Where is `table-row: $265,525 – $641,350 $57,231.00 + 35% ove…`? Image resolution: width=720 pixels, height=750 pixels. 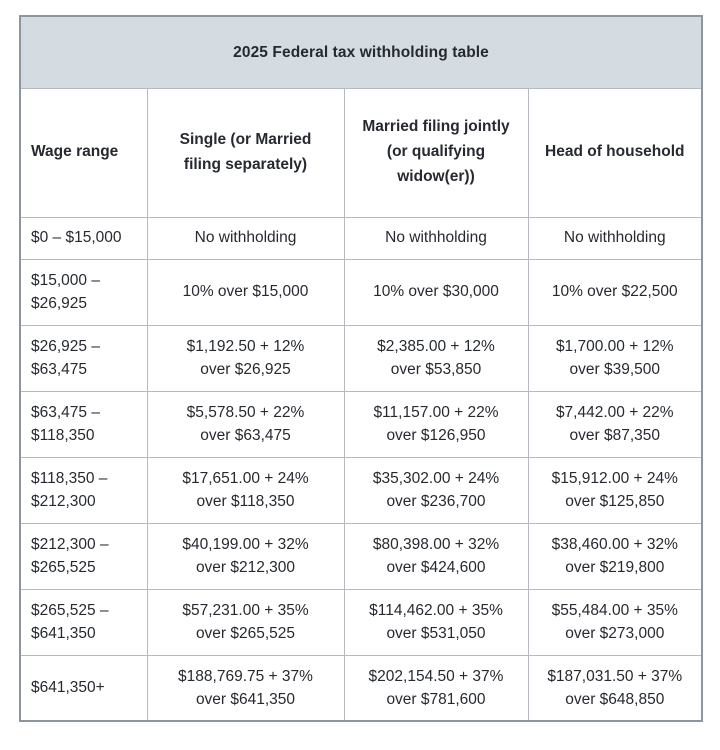 table-row: $265,525 – $641,350 $57,231.00 + 35% ove… is located at coordinates (361, 622).